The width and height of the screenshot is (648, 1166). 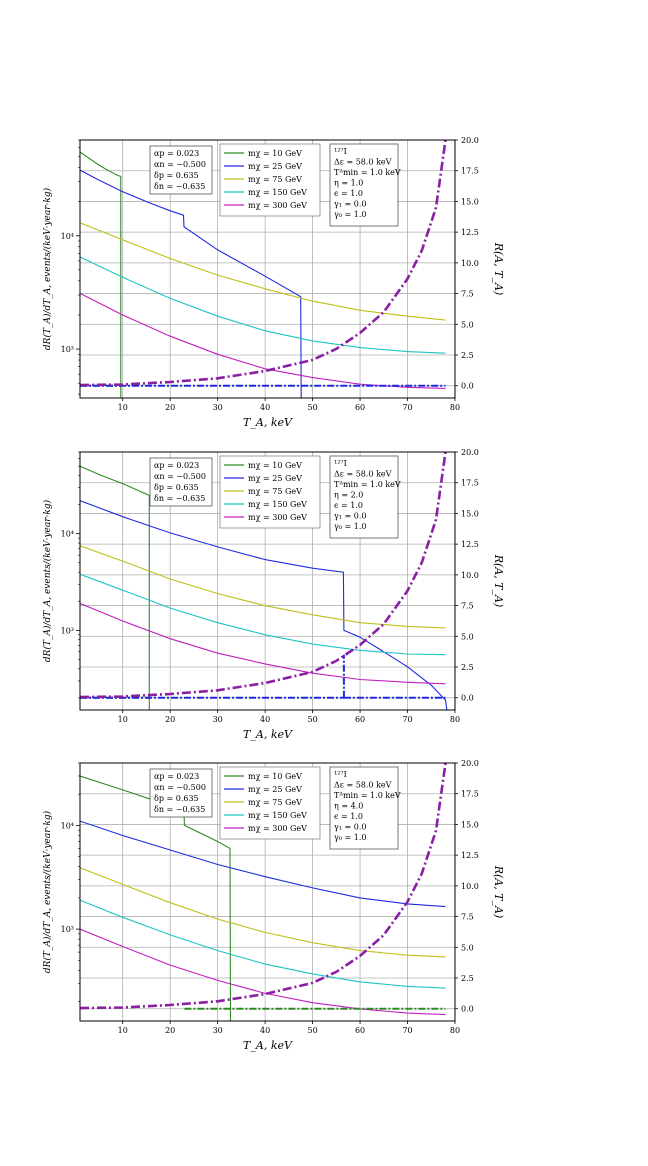 I want to click on plot-frame, so click(x=267, y=581).